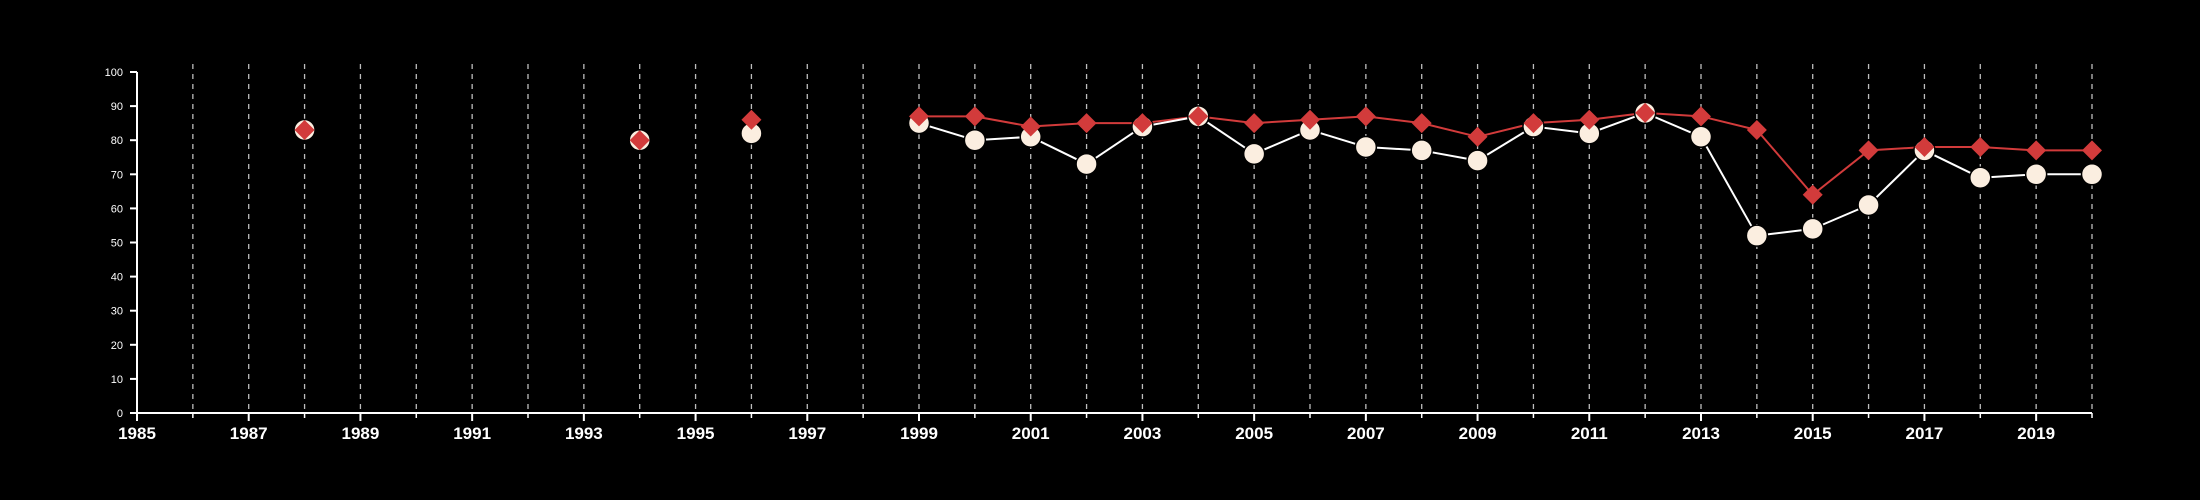 The width and height of the screenshot is (2200, 500). Describe the element at coordinates (1589, 433) in the screenshot. I see `x-tick-label: 2011` at that location.